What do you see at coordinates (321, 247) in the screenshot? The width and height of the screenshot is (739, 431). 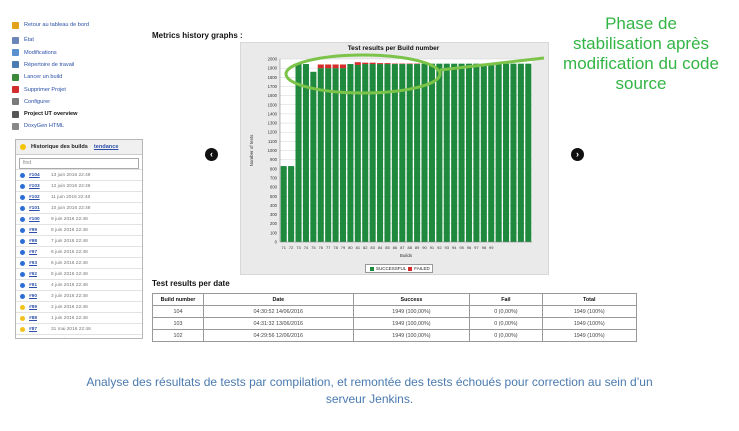 I see `x-tick-label: 76` at bounding box center [321, 247].